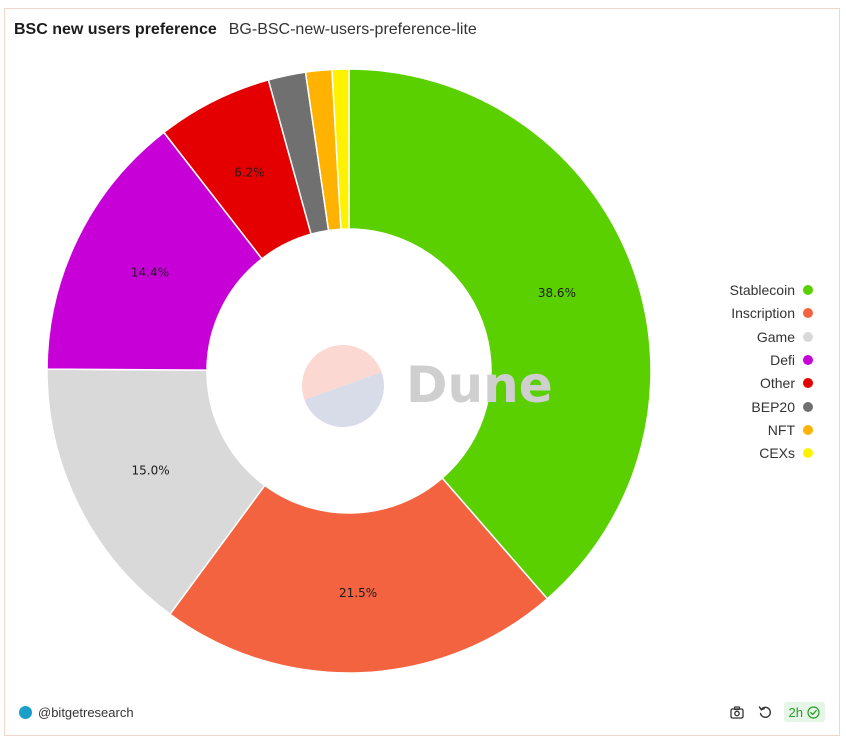 The height and width of the screenshot is (740, 846). Describe the element at coordinates (762, 290) in the screenshot. I see `legend-label: Stablecoin` at that location.